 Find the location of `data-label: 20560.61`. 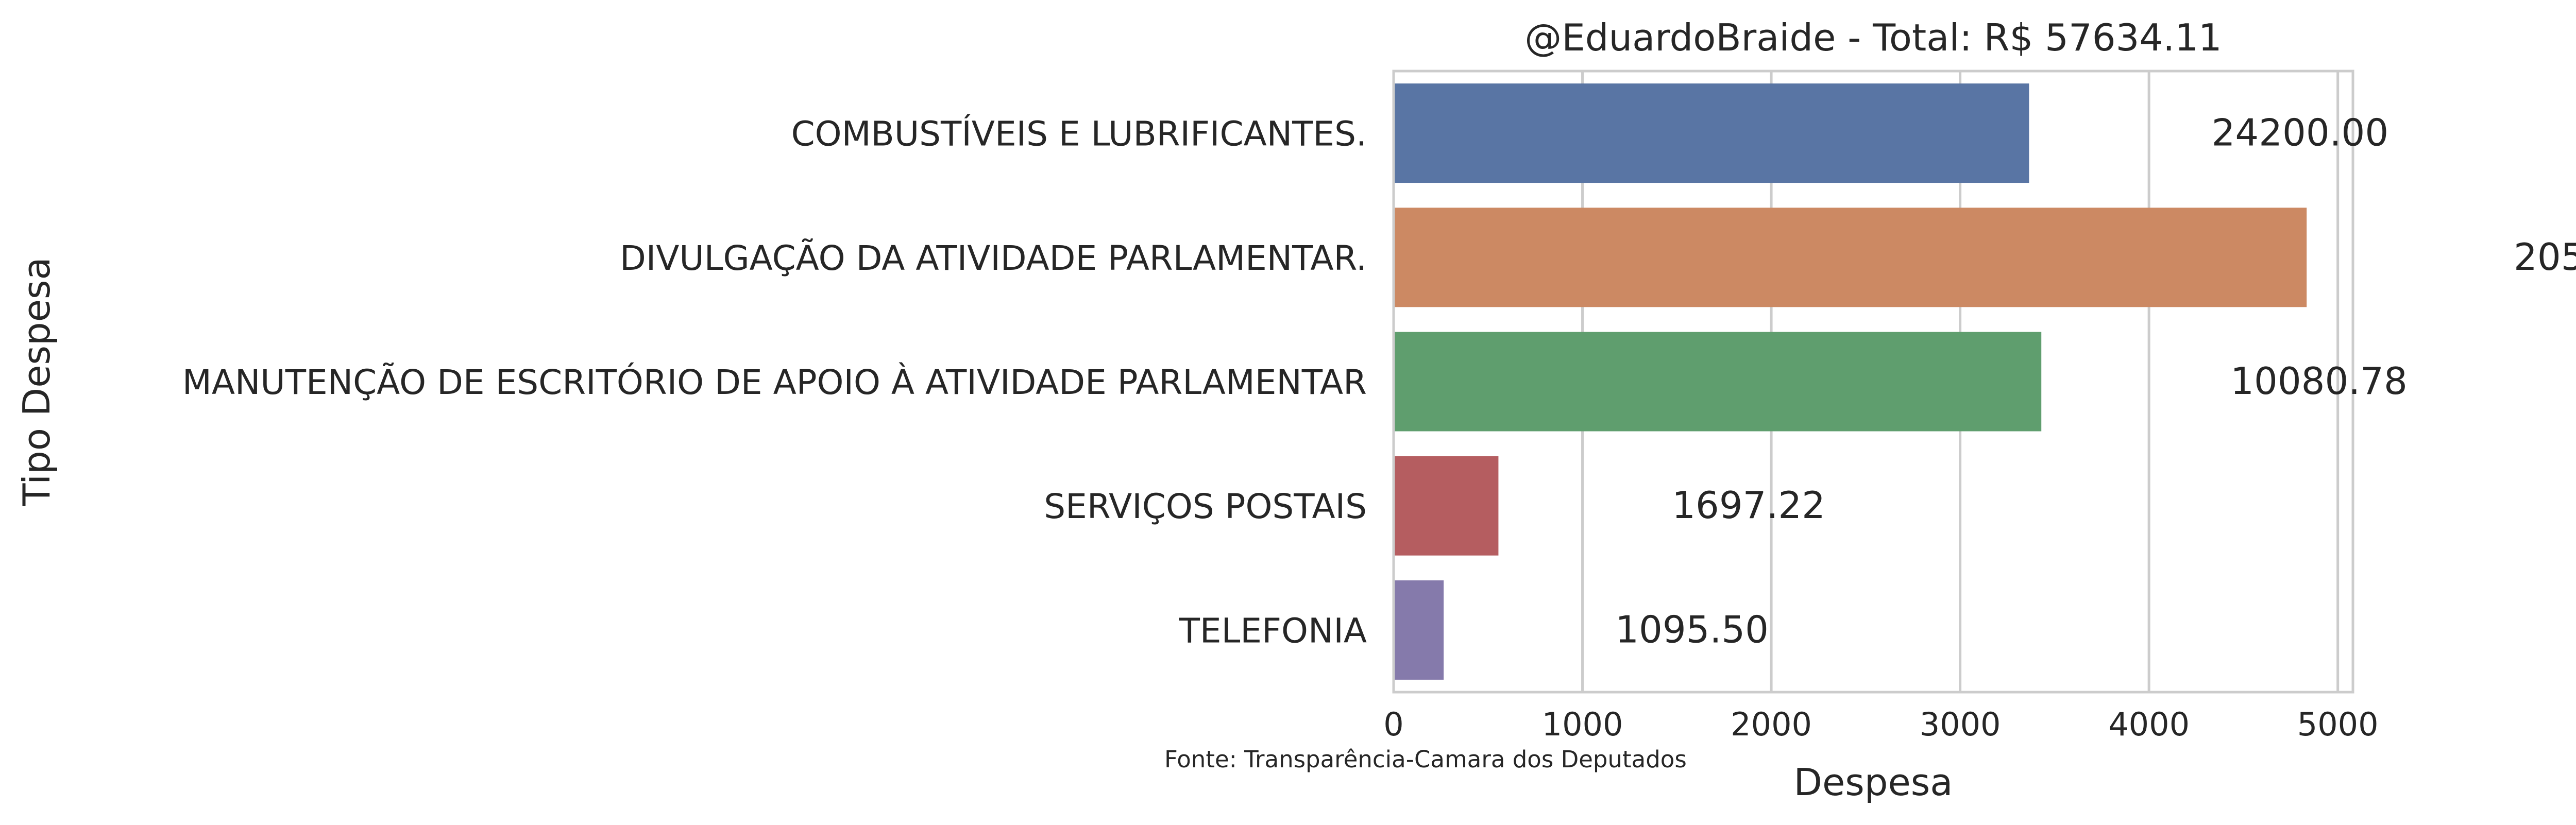

data-label: 20560.61 is located at coordinates (2545, 257).